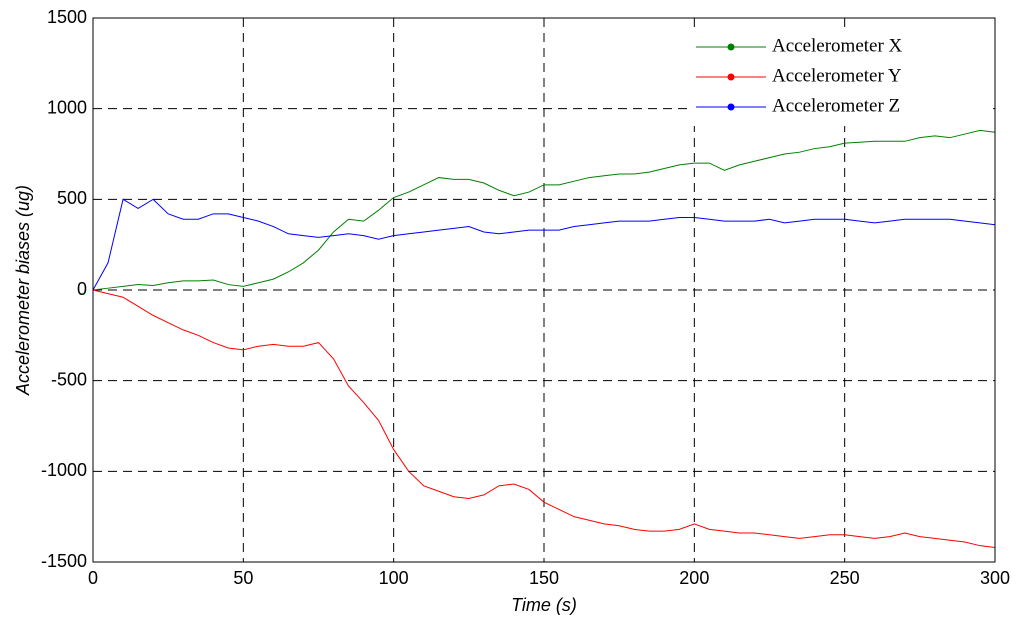 The image size is (1024, 633). I want to click on y-tick-label: -1500, so click(64, 561).